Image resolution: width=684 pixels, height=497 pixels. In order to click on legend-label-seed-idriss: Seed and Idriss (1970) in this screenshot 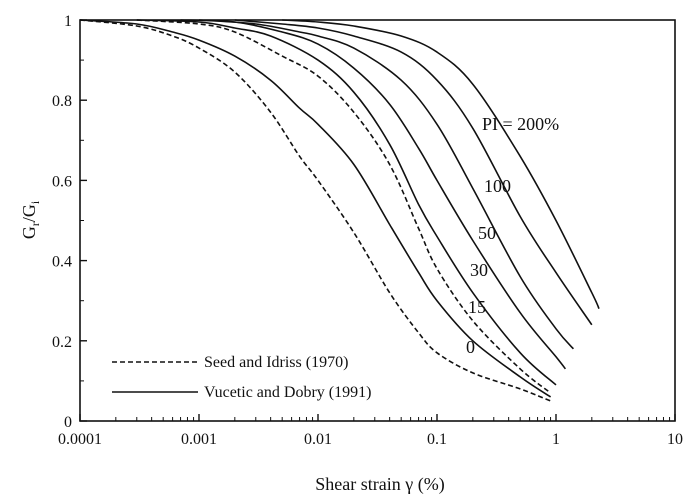, I will do `click(276, 362)`.